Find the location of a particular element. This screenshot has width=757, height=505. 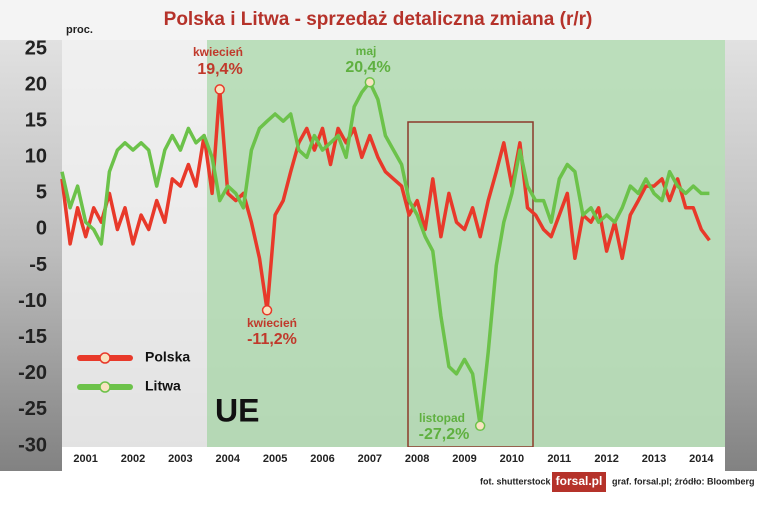

photo-credit: fot. shutterstock is located at coordinates (516, 481).